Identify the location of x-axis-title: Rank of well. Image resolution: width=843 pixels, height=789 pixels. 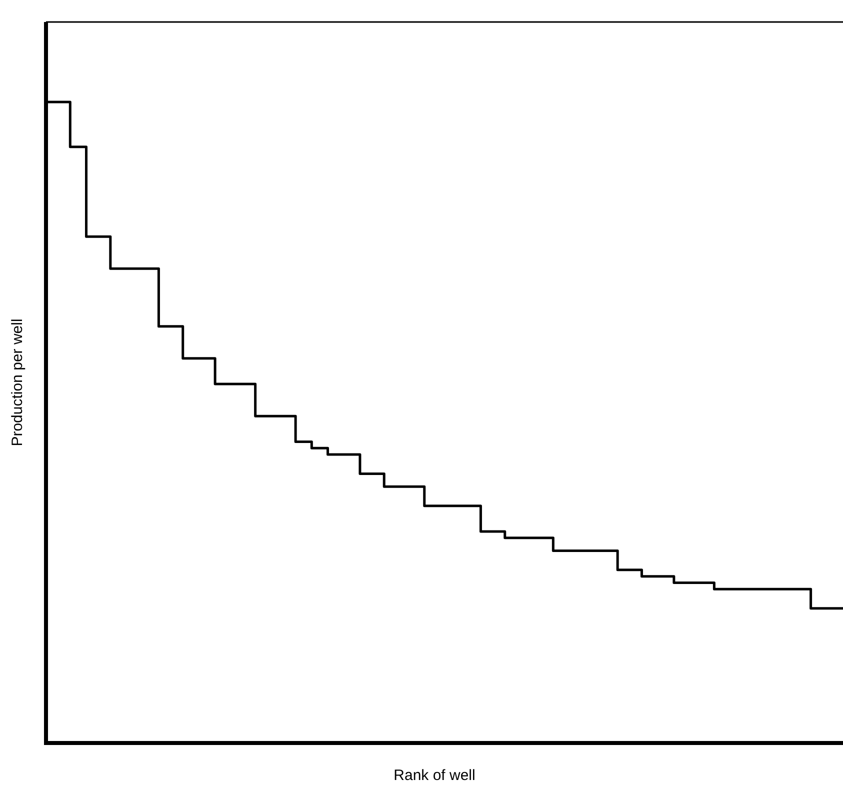
(435, 775).